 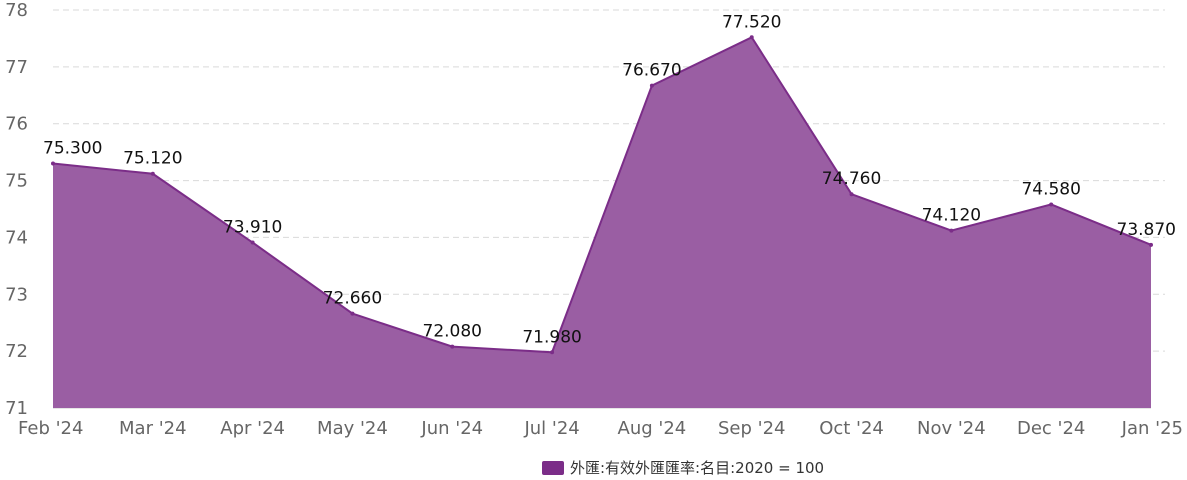 I want to click on y-tick-label: 77, so click(x=16, y=67).